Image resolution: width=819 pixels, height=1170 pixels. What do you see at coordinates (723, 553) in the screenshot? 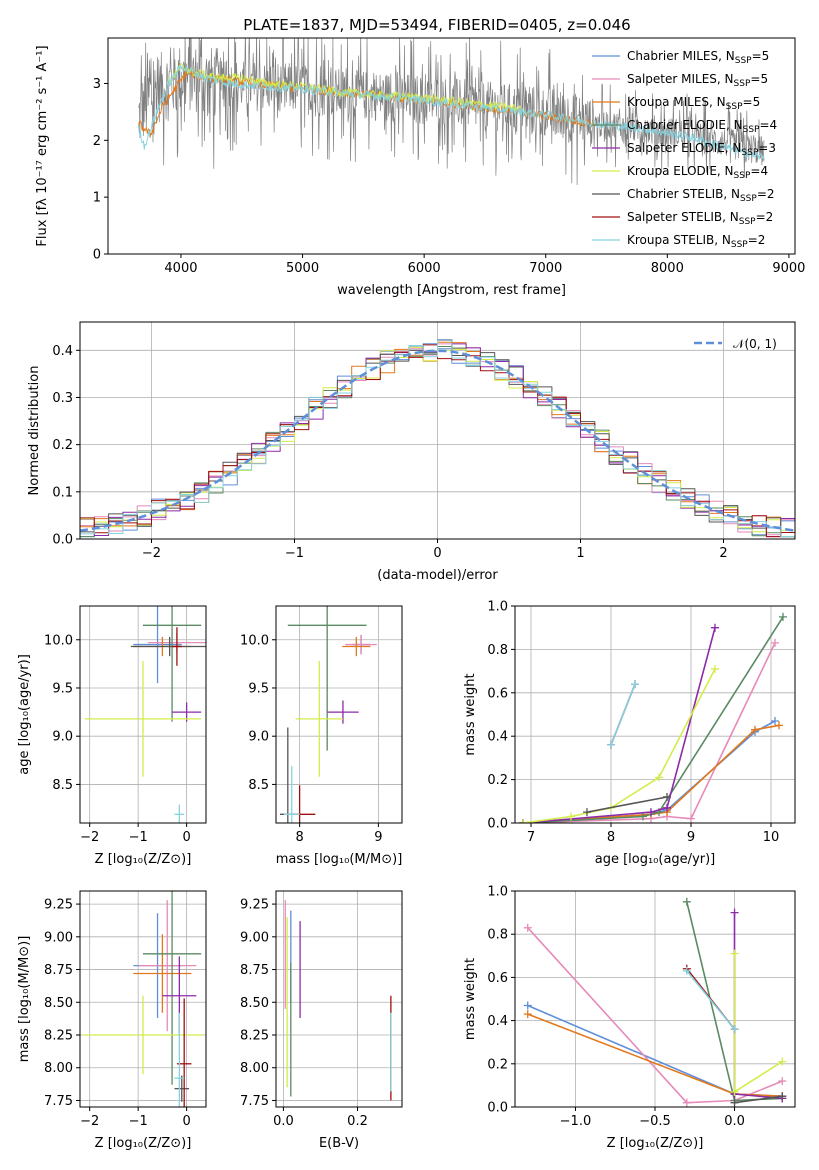
I see `x-tick-label: 2` at bounding box center [723, 553].